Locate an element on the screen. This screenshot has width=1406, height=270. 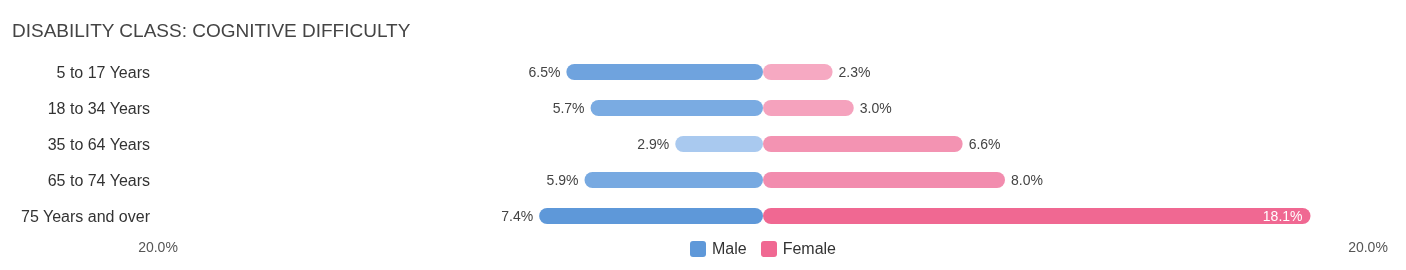
data-label: 5.7% is located at coordinates (568, 107).